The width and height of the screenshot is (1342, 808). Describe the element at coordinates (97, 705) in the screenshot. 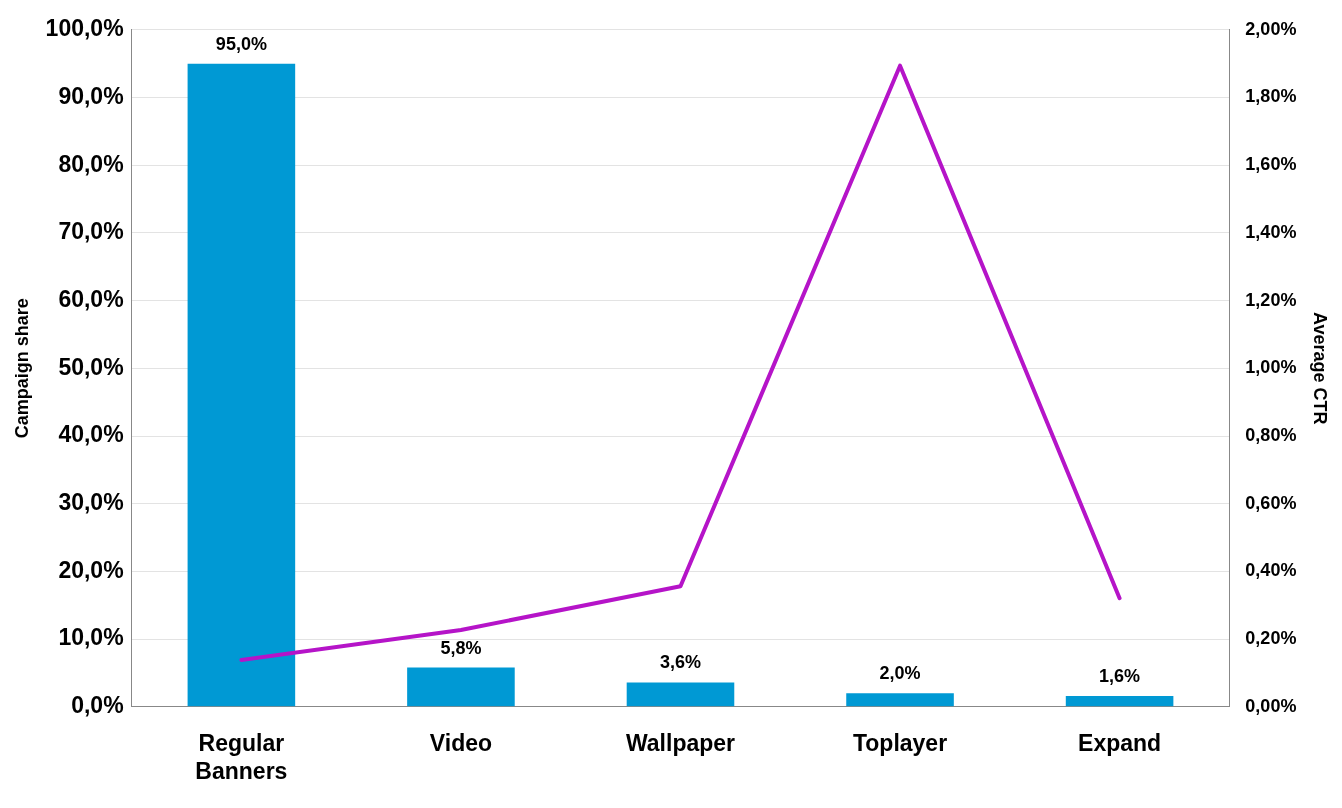

I see `y-tick-label: 0,0%` at that location.